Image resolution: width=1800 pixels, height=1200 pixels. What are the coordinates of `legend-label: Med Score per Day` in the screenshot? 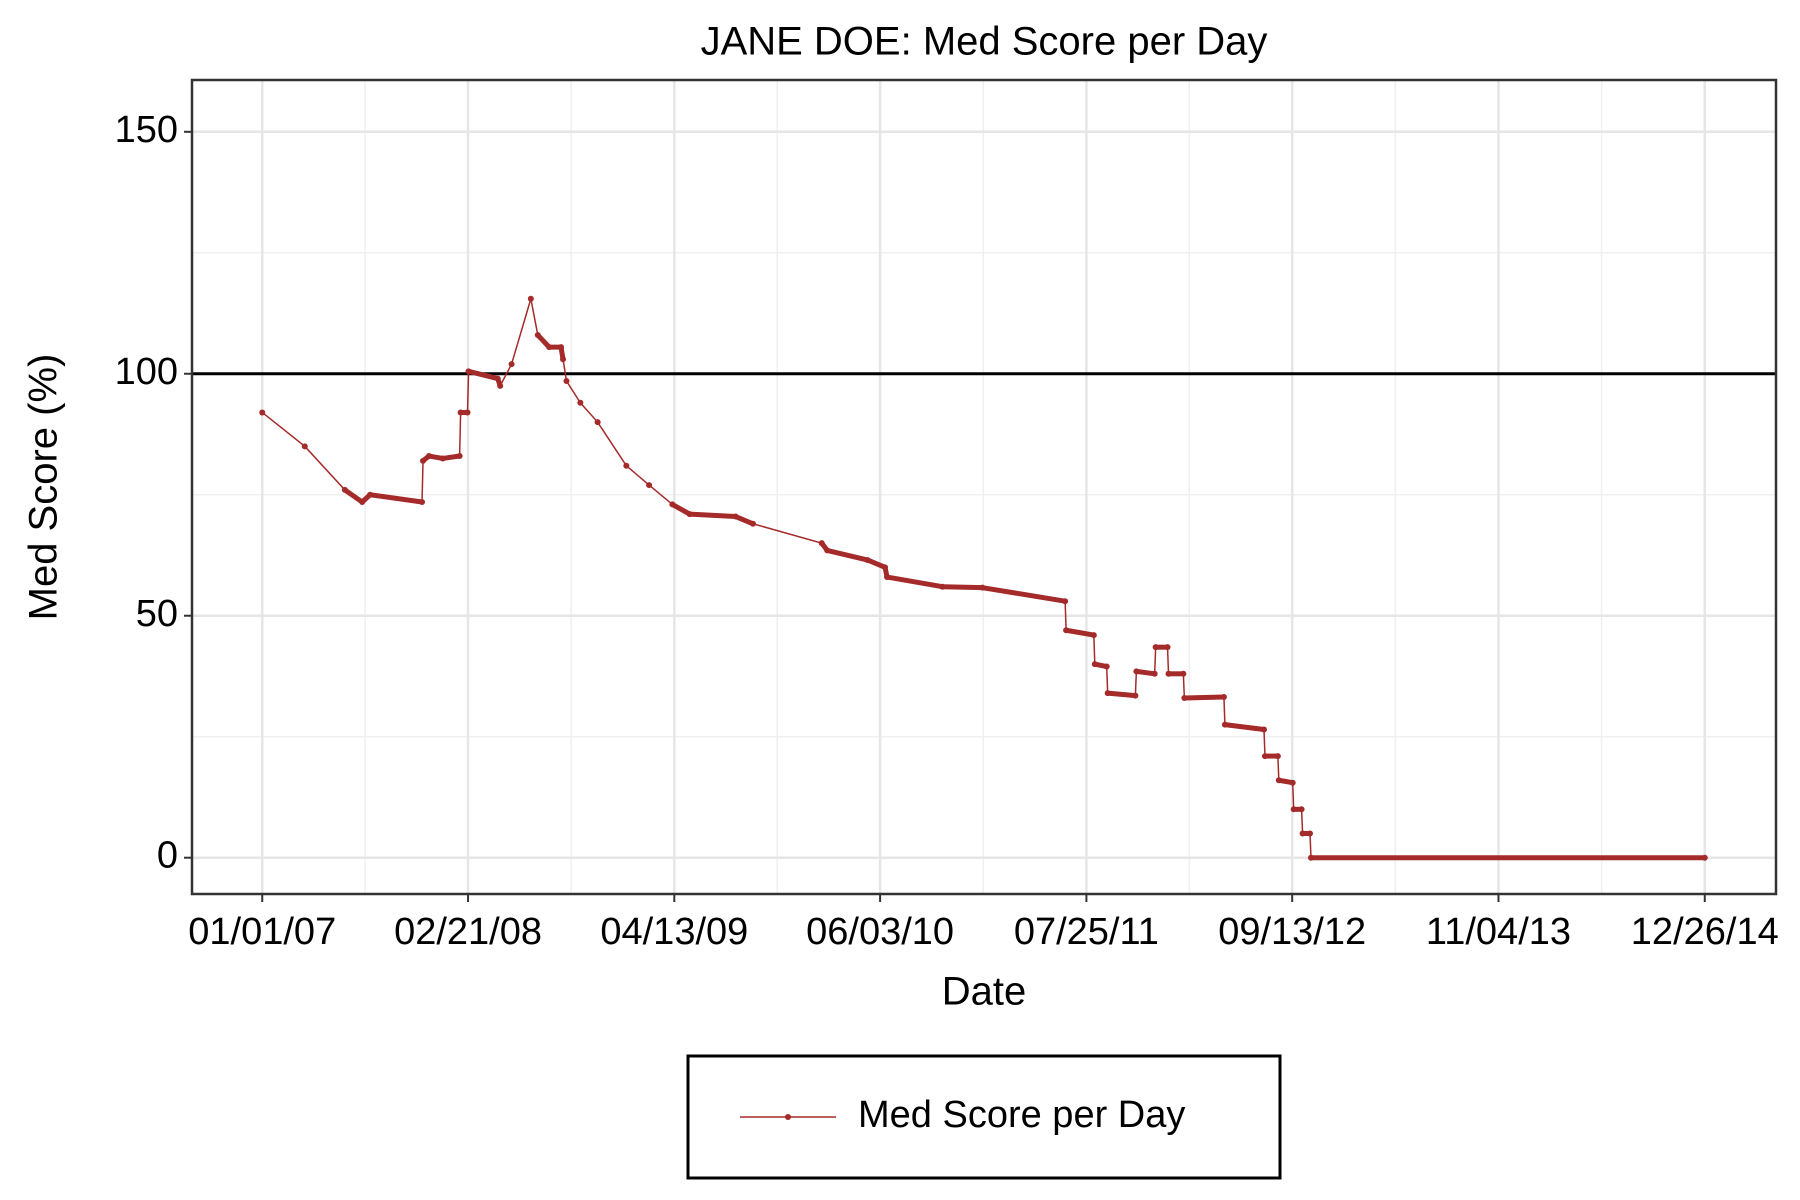 It's located at (1021, 1115).